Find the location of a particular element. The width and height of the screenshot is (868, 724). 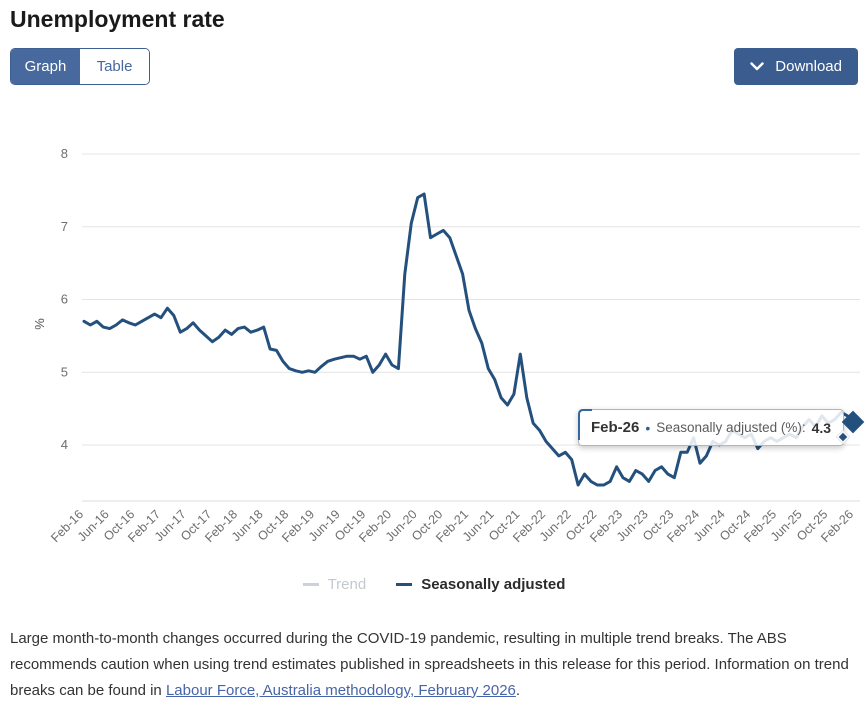

tooltip-series-label: Seasonally adjusted (%): is located at coordinates (731, 427).